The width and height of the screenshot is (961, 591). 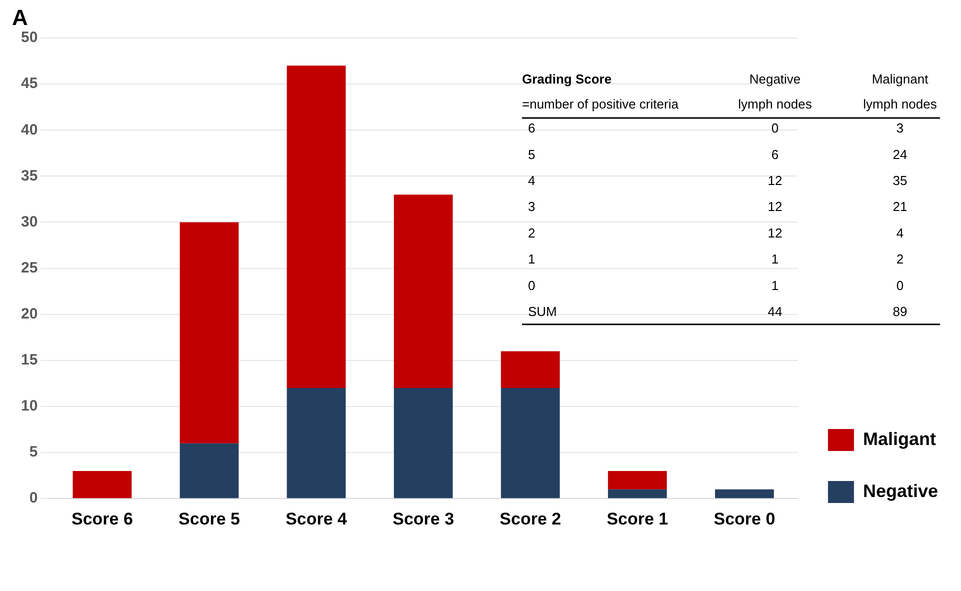 I want to click on legend-label: Negative, so click(x=900, y=490).